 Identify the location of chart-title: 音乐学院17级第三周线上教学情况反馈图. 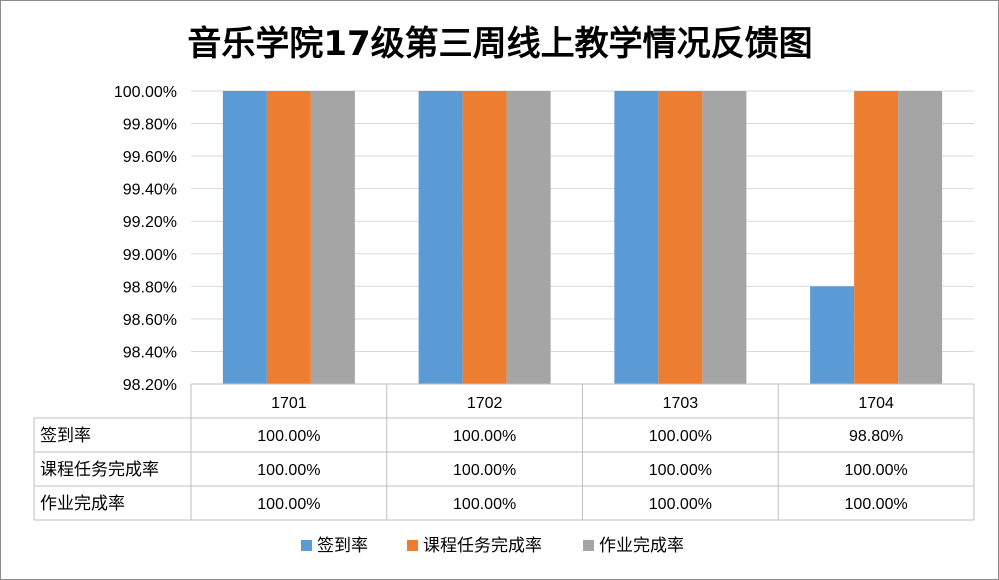
(499, 44).